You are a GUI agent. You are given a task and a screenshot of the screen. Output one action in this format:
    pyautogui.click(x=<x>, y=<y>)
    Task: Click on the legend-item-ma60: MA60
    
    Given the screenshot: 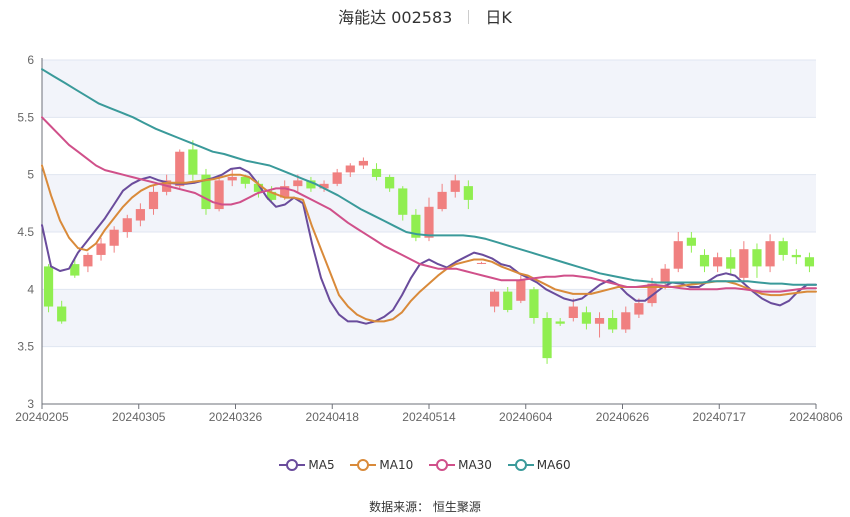 What is the action you would take?
    pyautogui.click(x=539, y=465)
    